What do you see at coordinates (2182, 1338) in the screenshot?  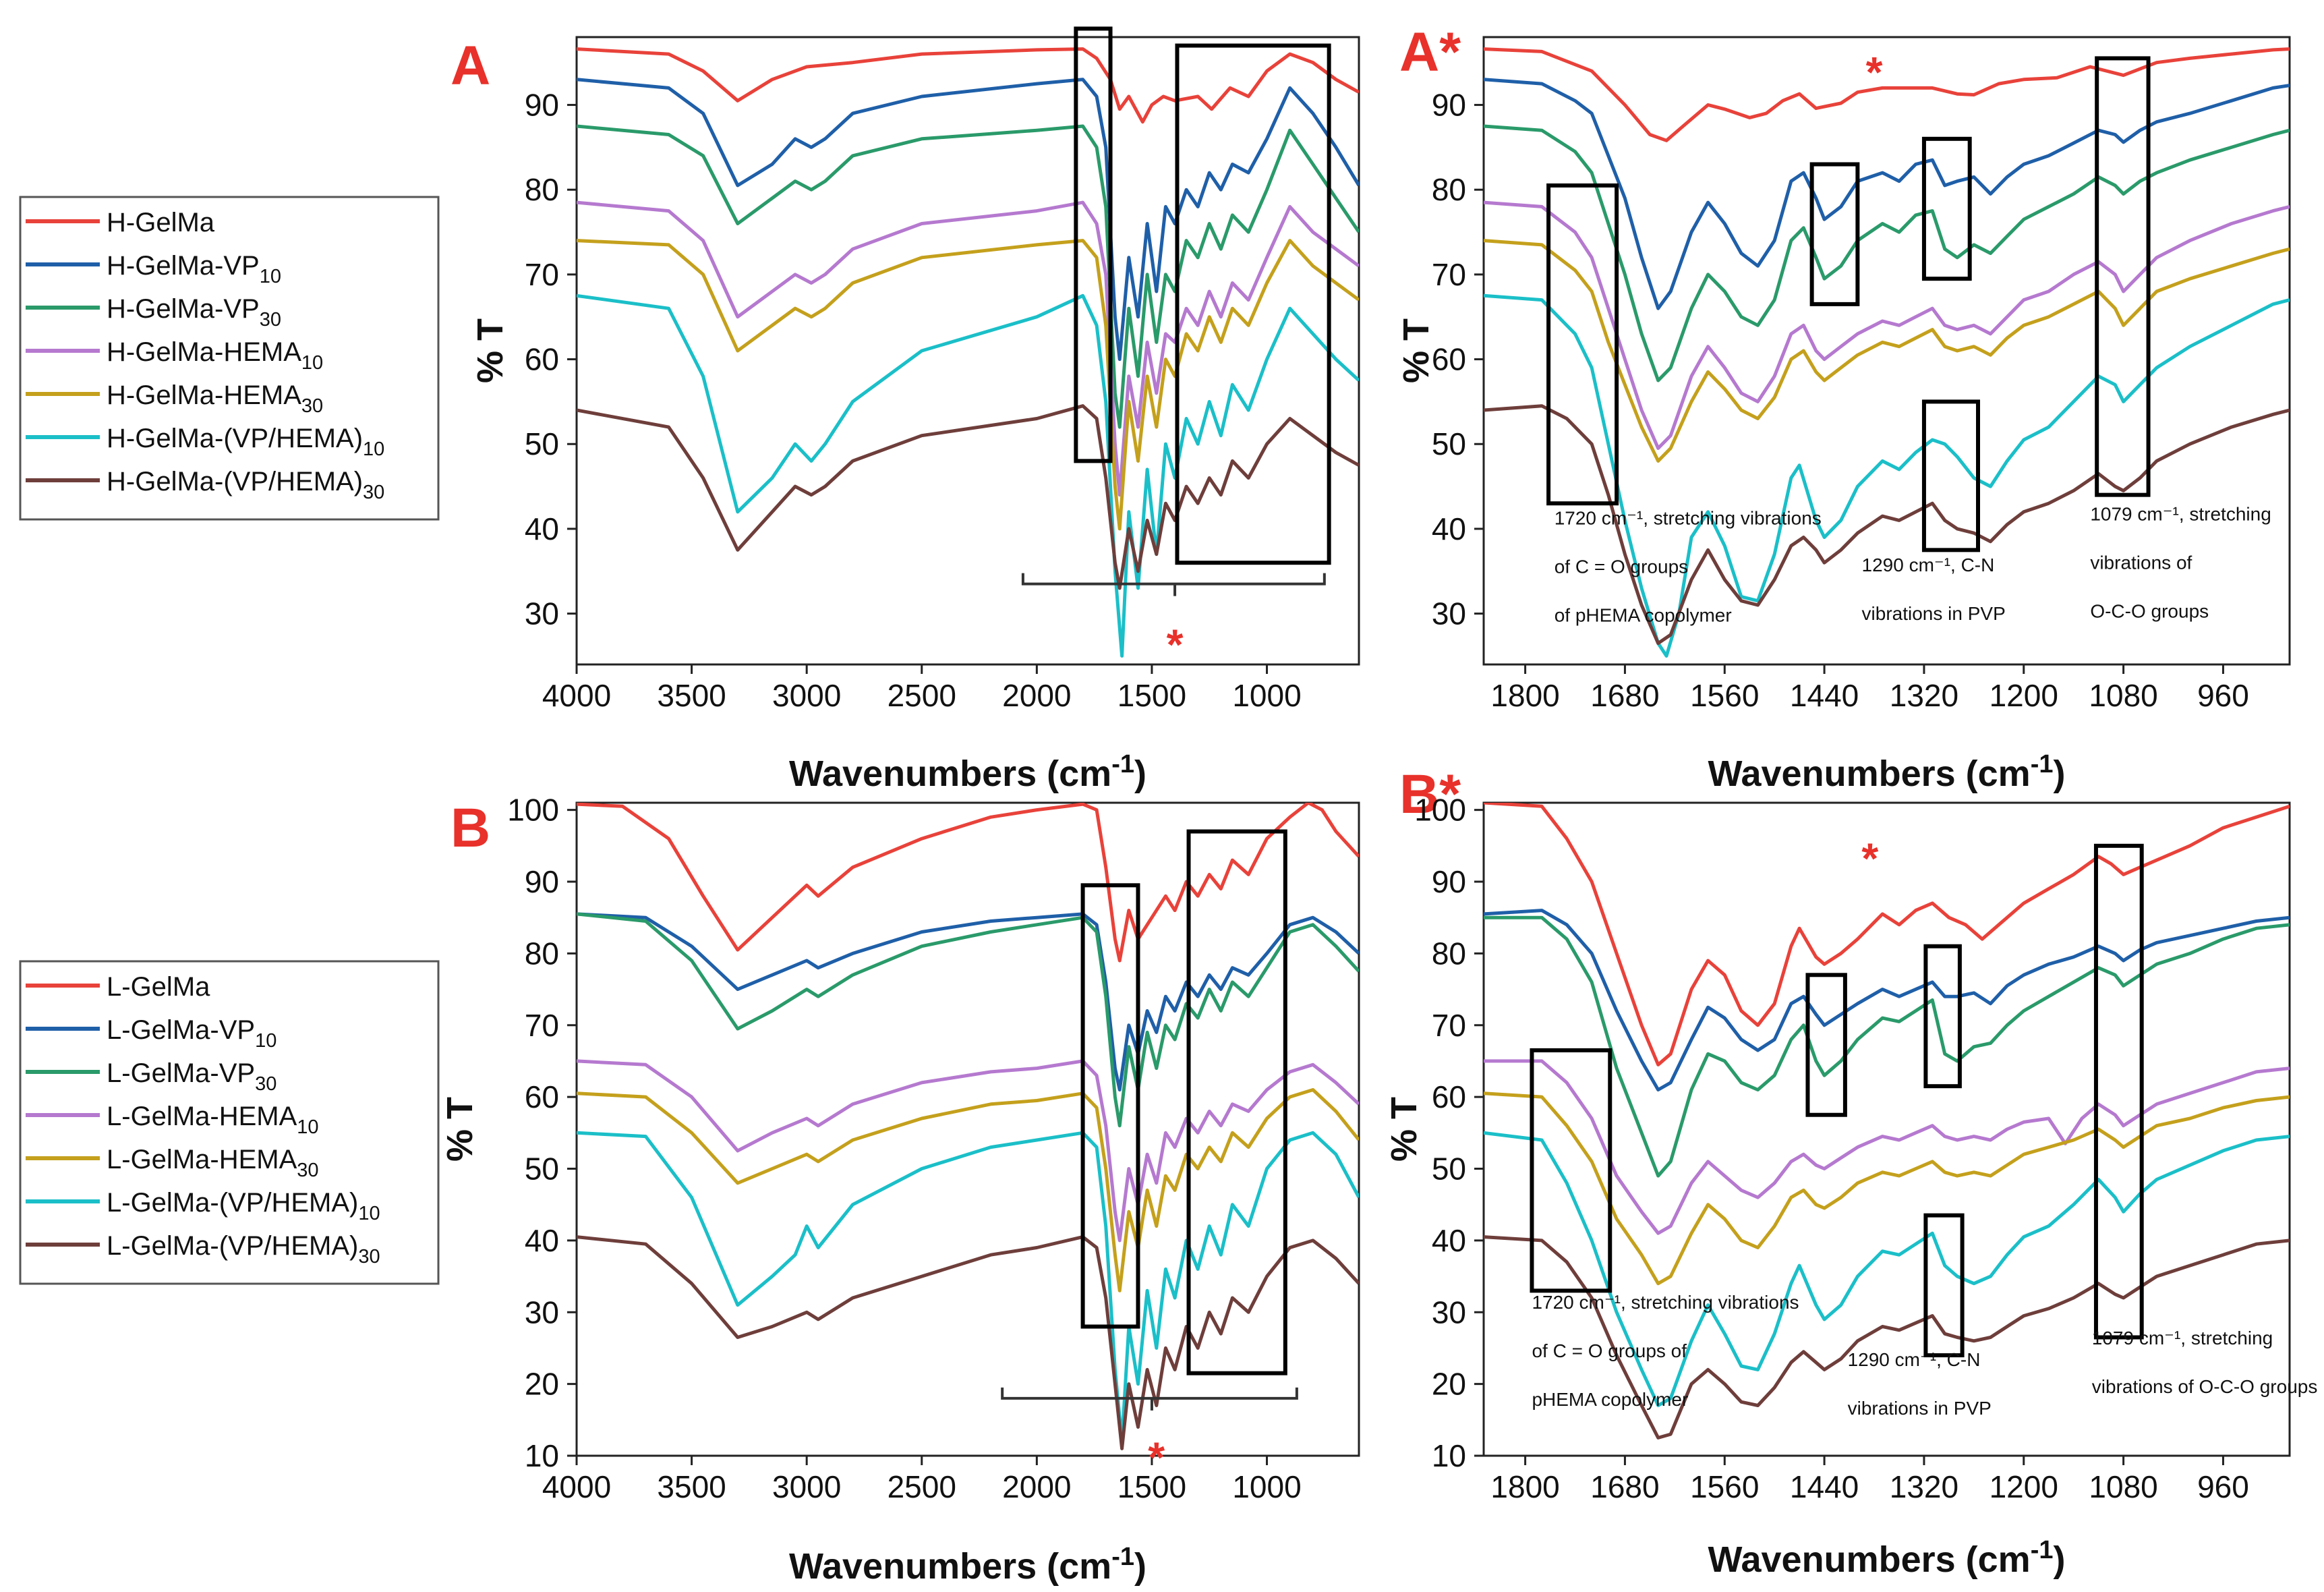 I see `annotation-text: 1079 cm⁻¹, stretching` at bounding box center [2182, 1338].